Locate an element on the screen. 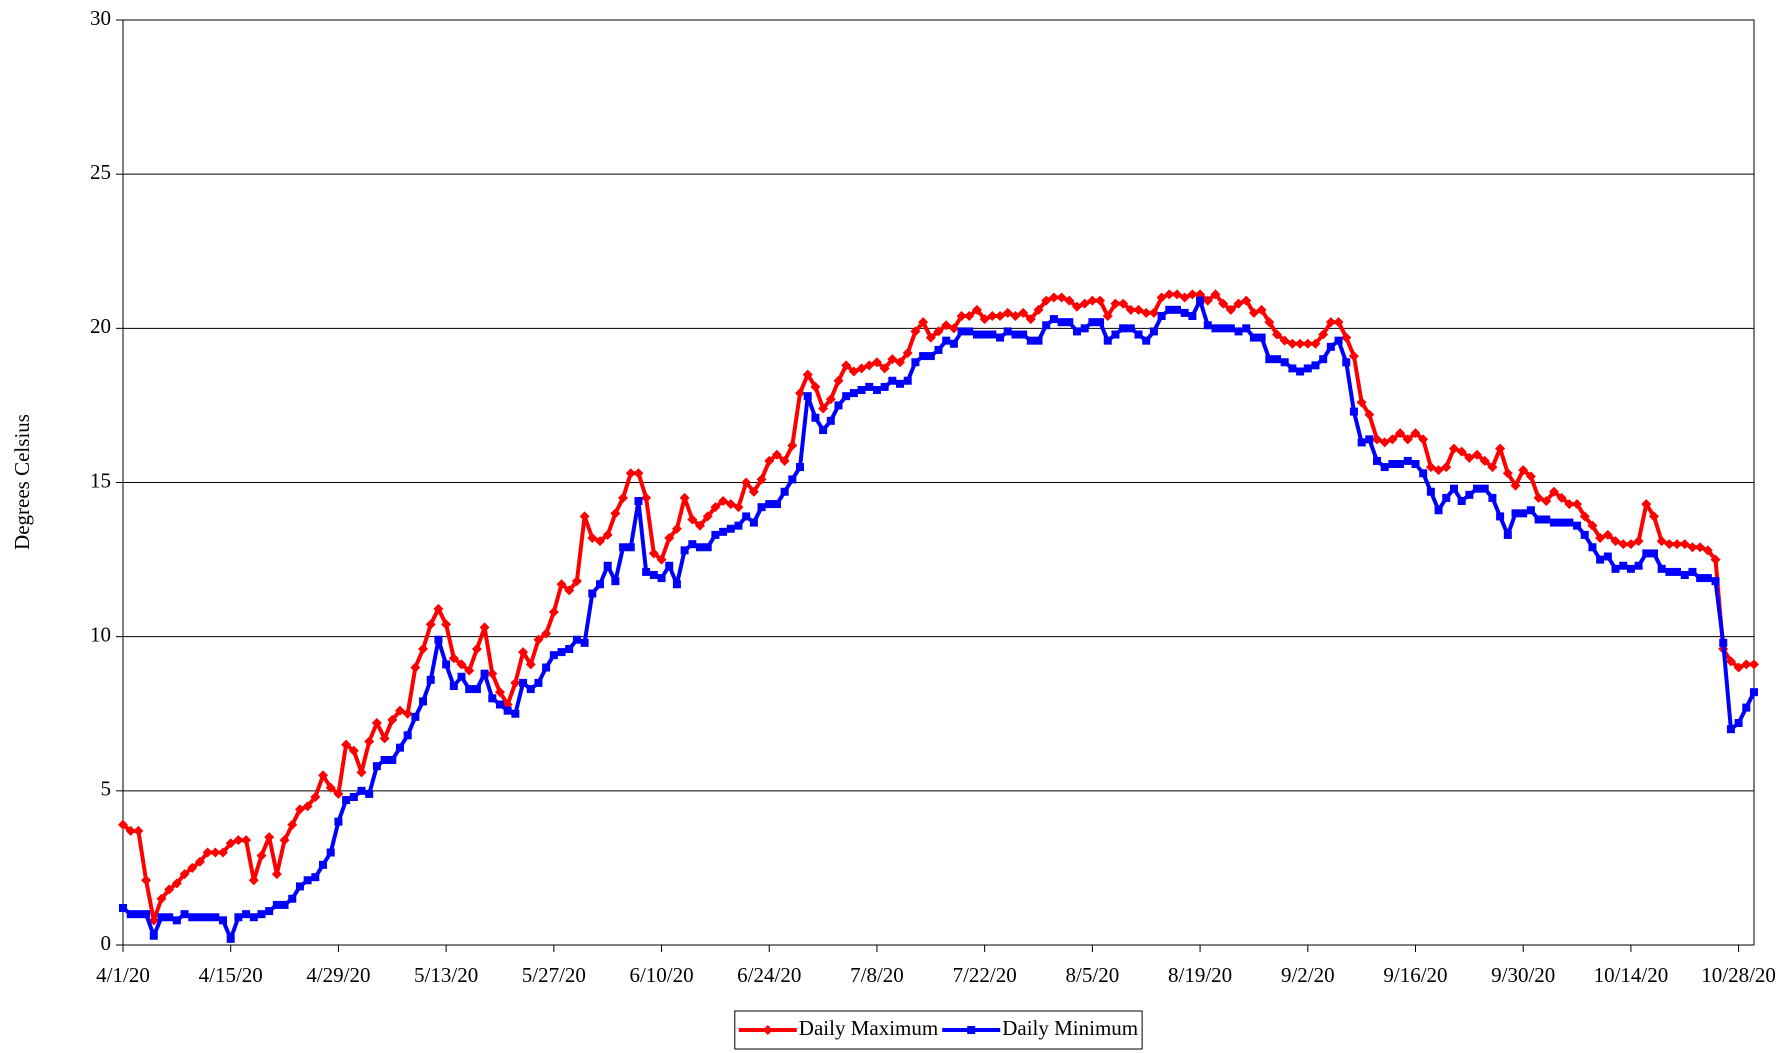 The width and height of the screenshot is (1789, 1053). legend-label: Daily Maximum is located at coordinates (868, 1028).